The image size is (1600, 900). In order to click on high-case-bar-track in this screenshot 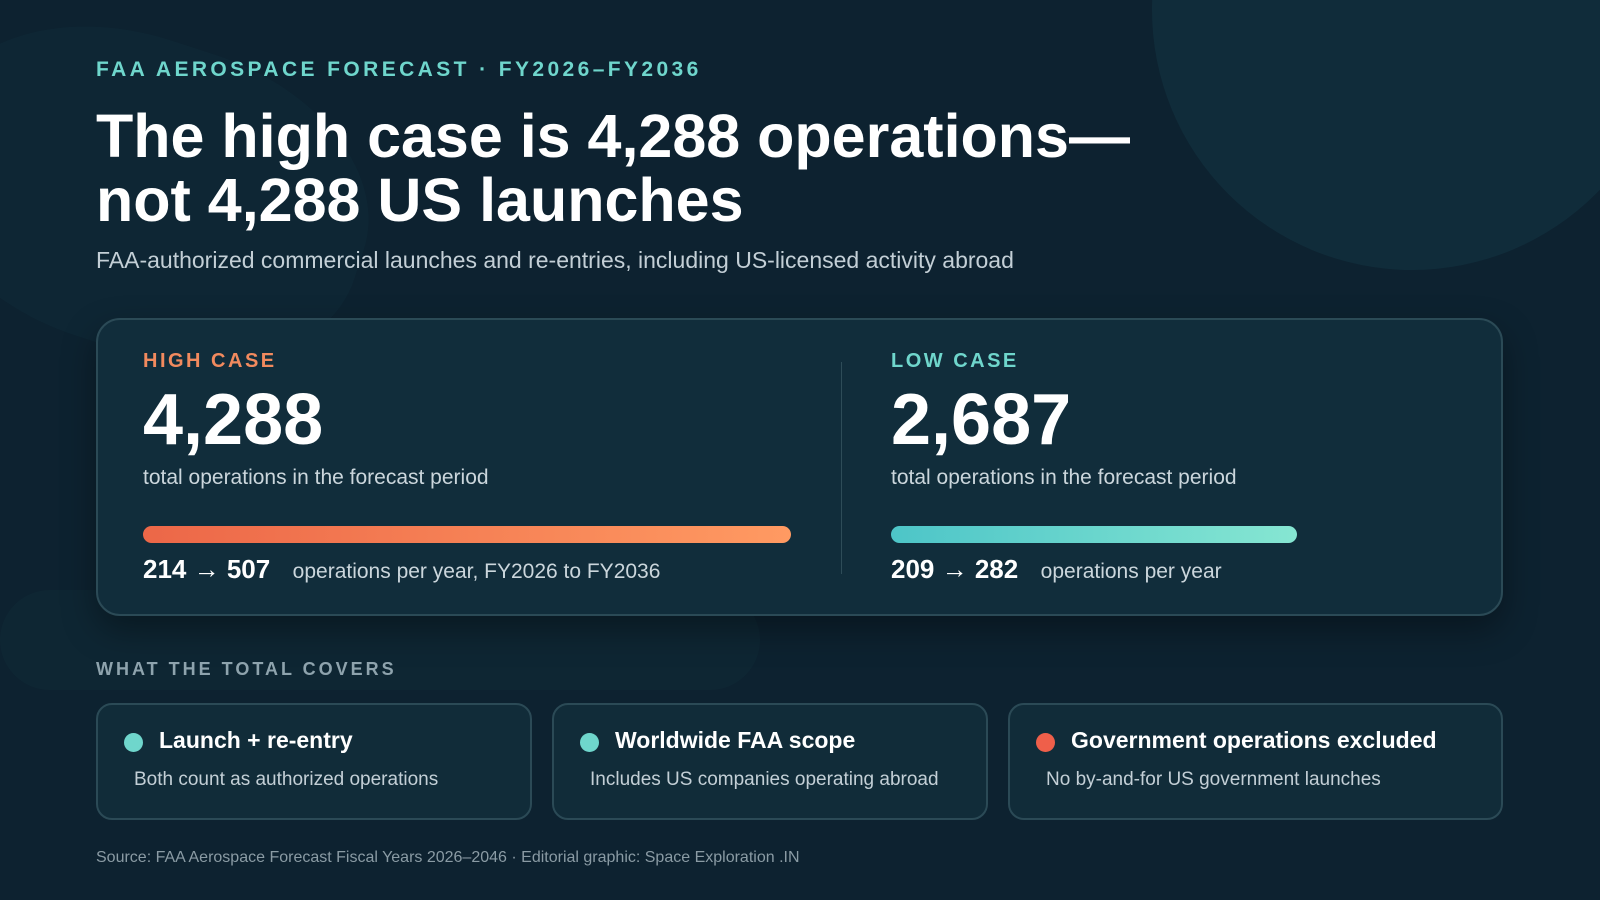, I will do `click(467, 534)`.